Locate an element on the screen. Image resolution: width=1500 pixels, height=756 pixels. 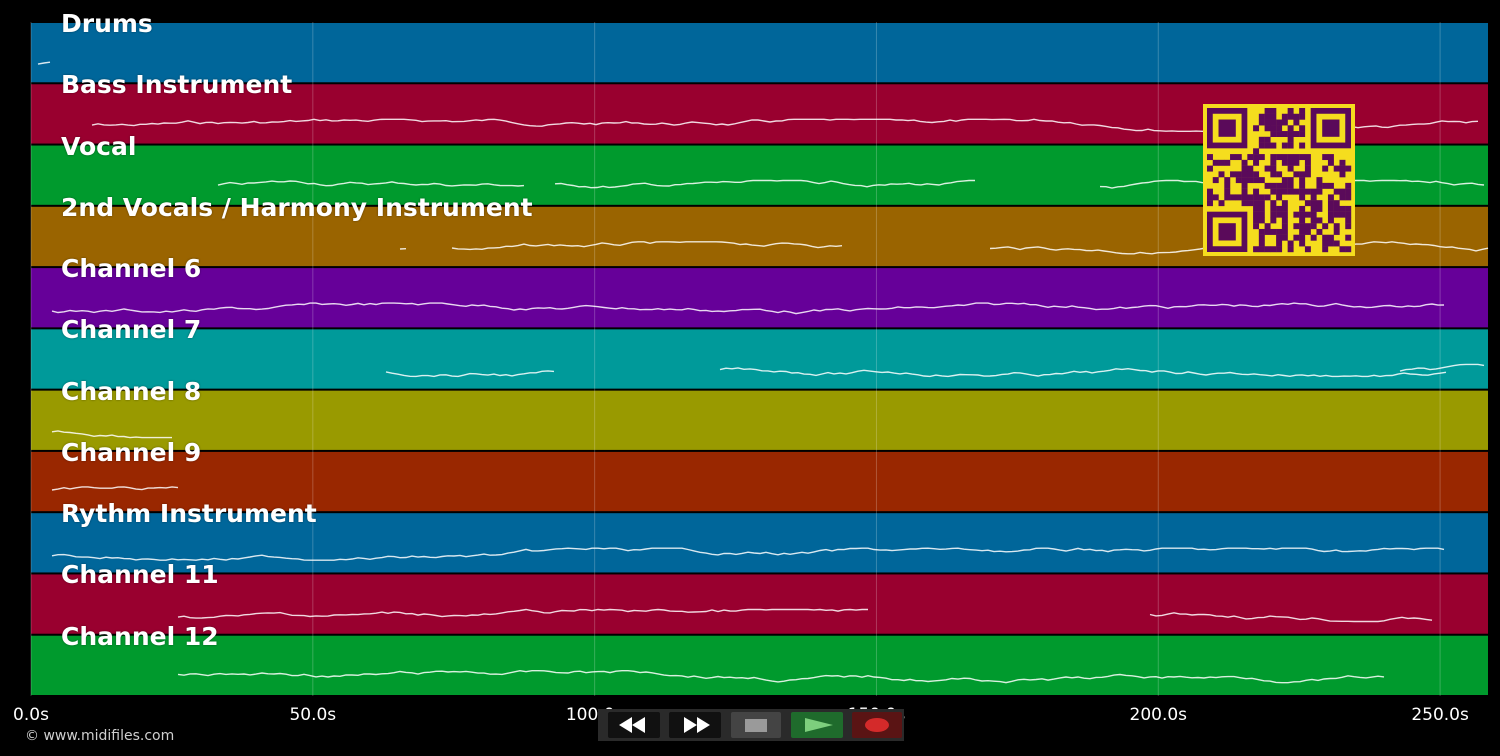
qr-code-icon is located at coordinates (1279, 180).